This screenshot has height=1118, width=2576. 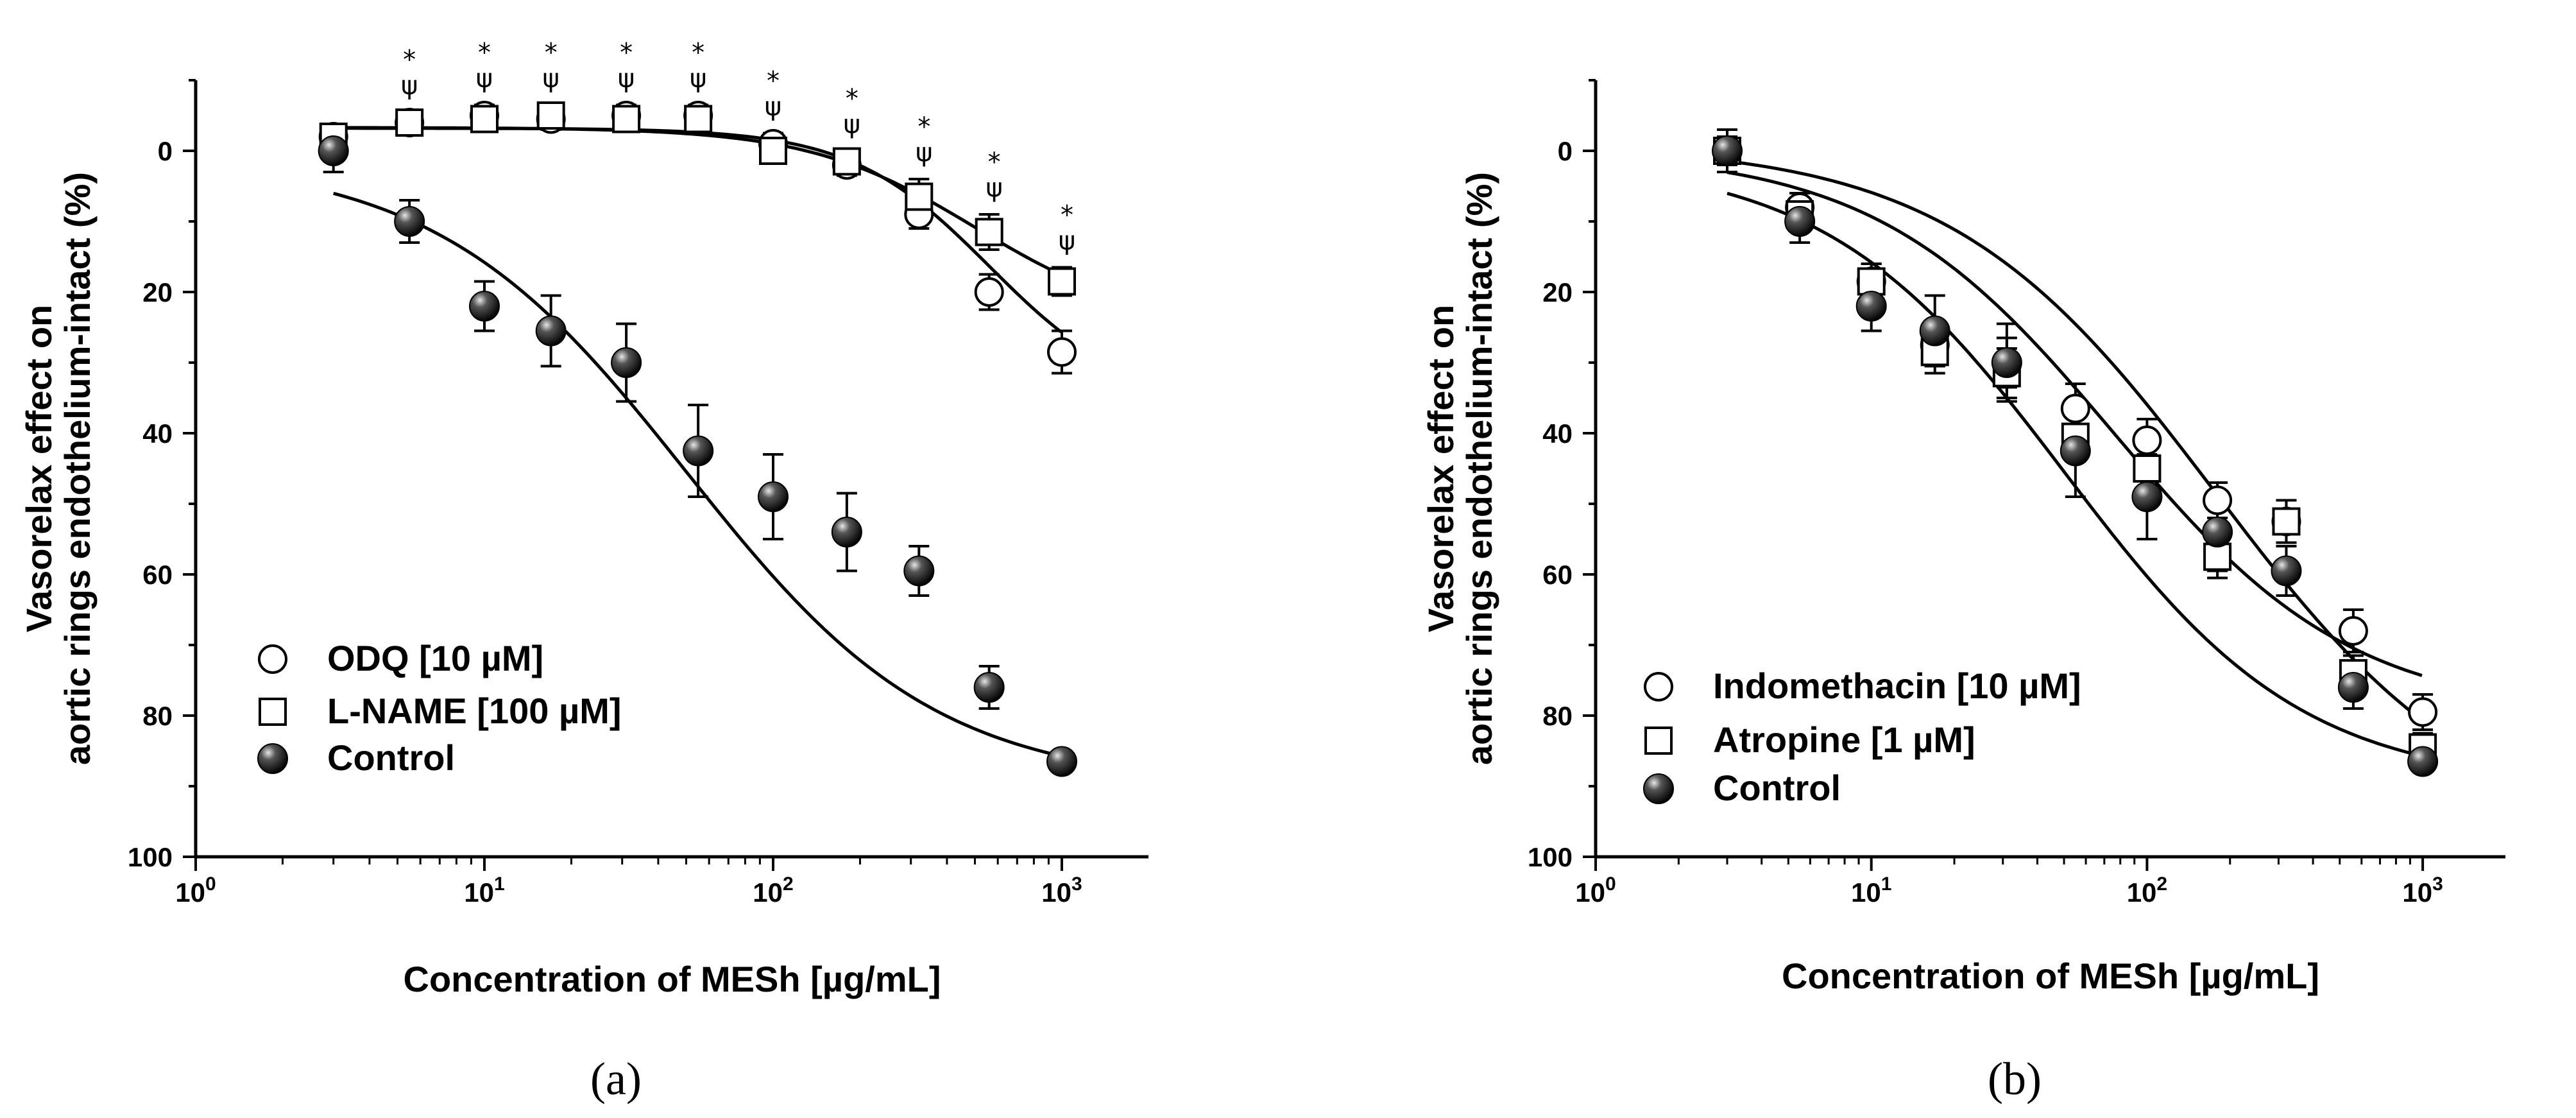 What do you see at coordinates (2286, 521) in the screenshot?
I see `chart1-series1-point8-marker` at bounding box center [2286, 521].